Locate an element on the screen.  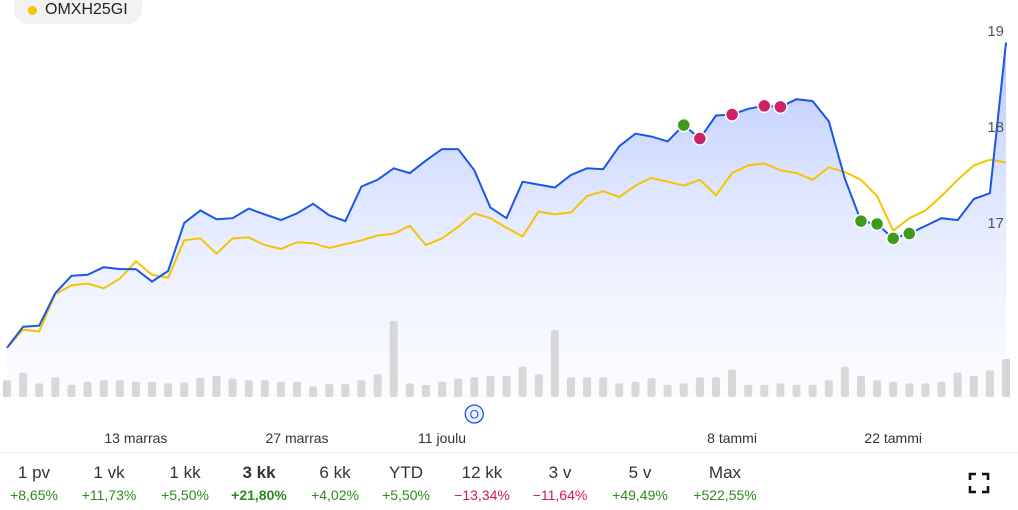
event-marker-icon is located at coordinates (474, 414).